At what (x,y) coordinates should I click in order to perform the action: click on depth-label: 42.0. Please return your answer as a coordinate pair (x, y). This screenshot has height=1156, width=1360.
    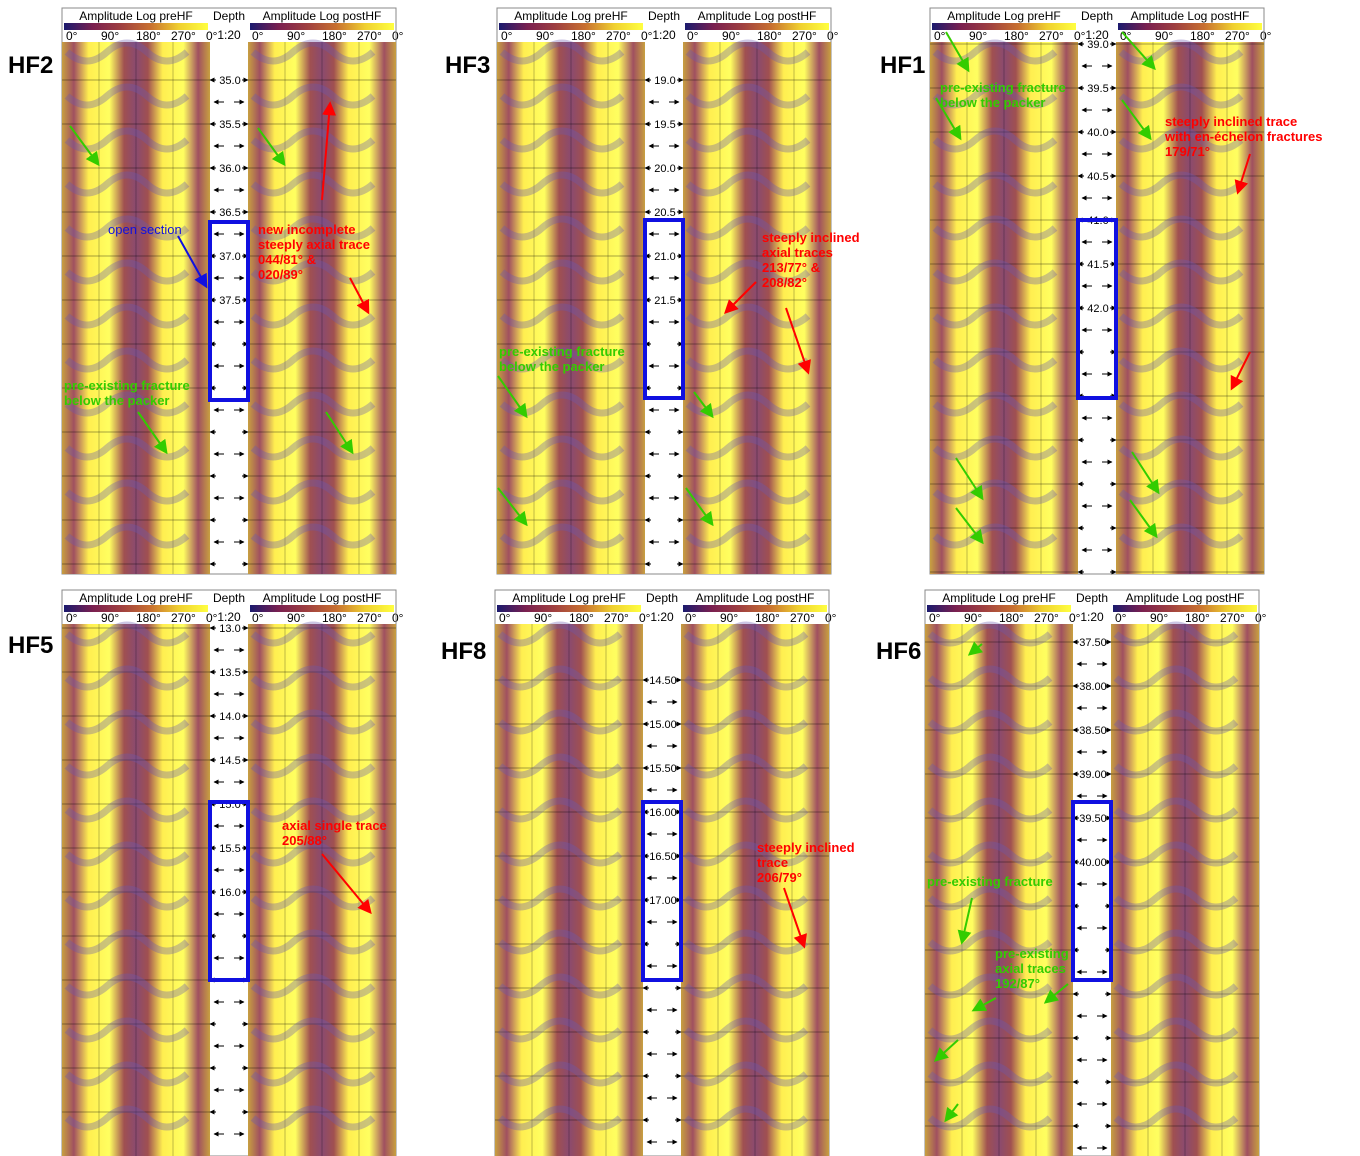
    Looking at the image, I should click on (1097, 309).